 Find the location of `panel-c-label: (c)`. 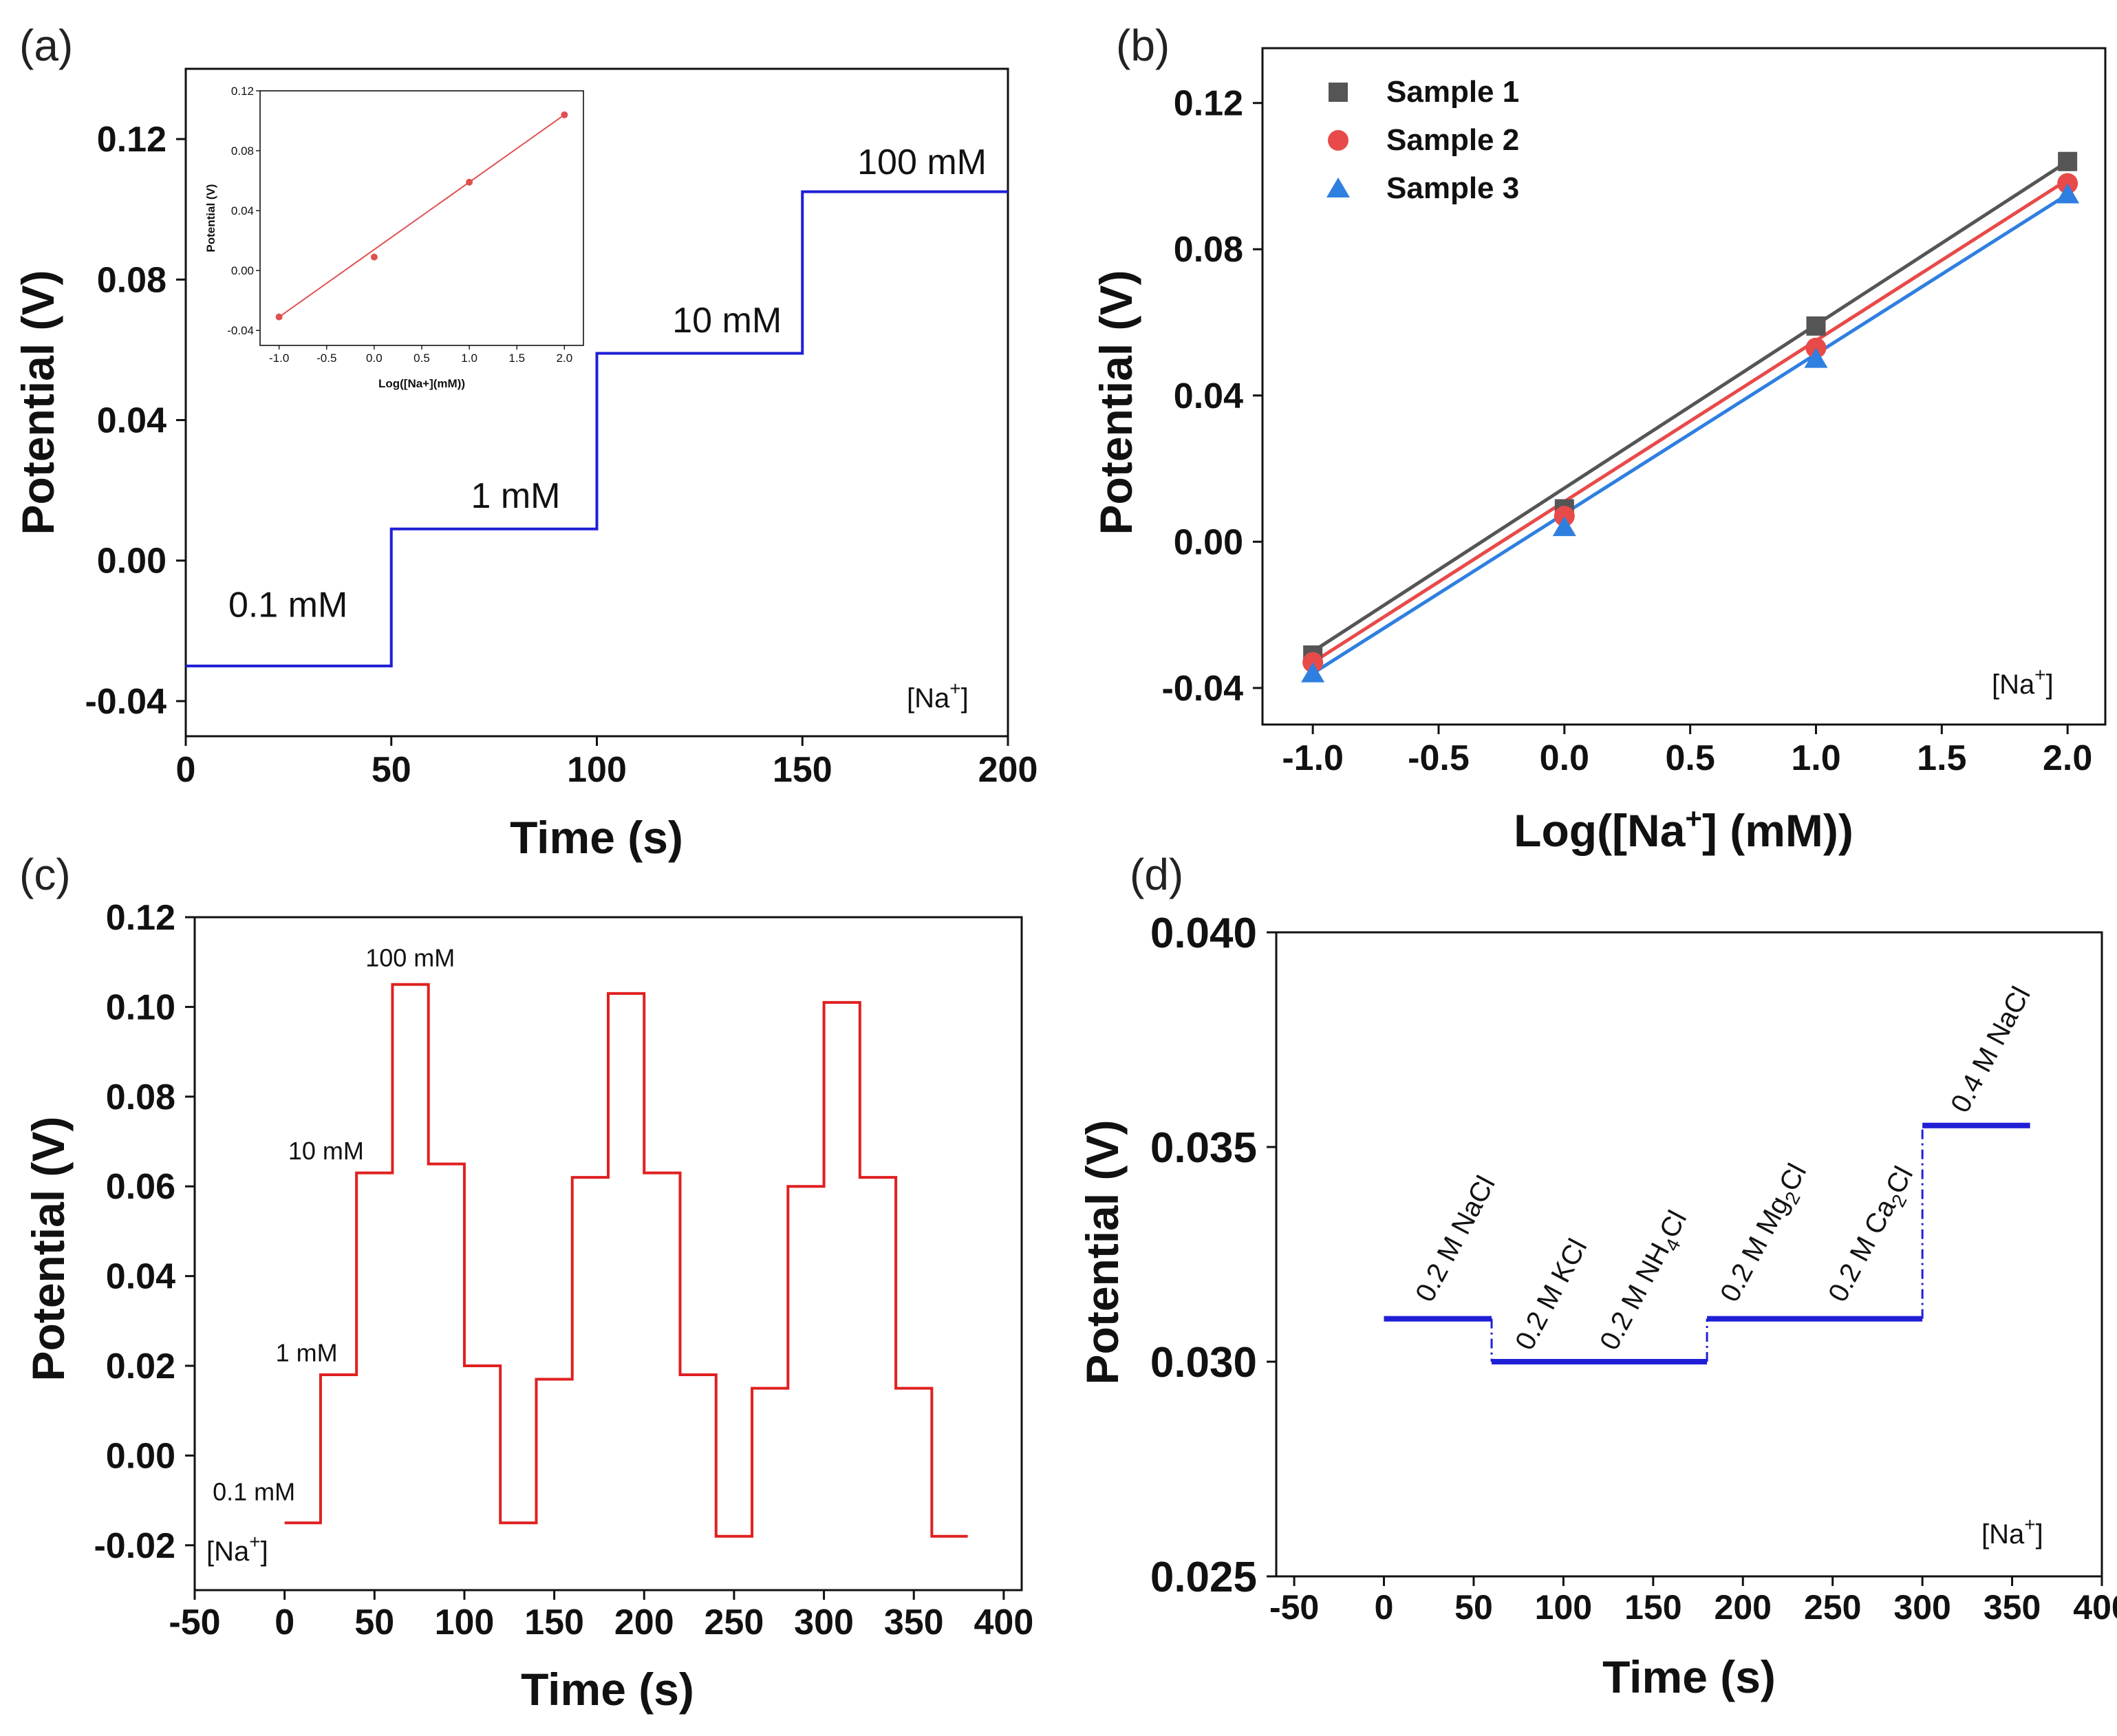

panel-c-label: (c) is located at coordinates (45, 875).